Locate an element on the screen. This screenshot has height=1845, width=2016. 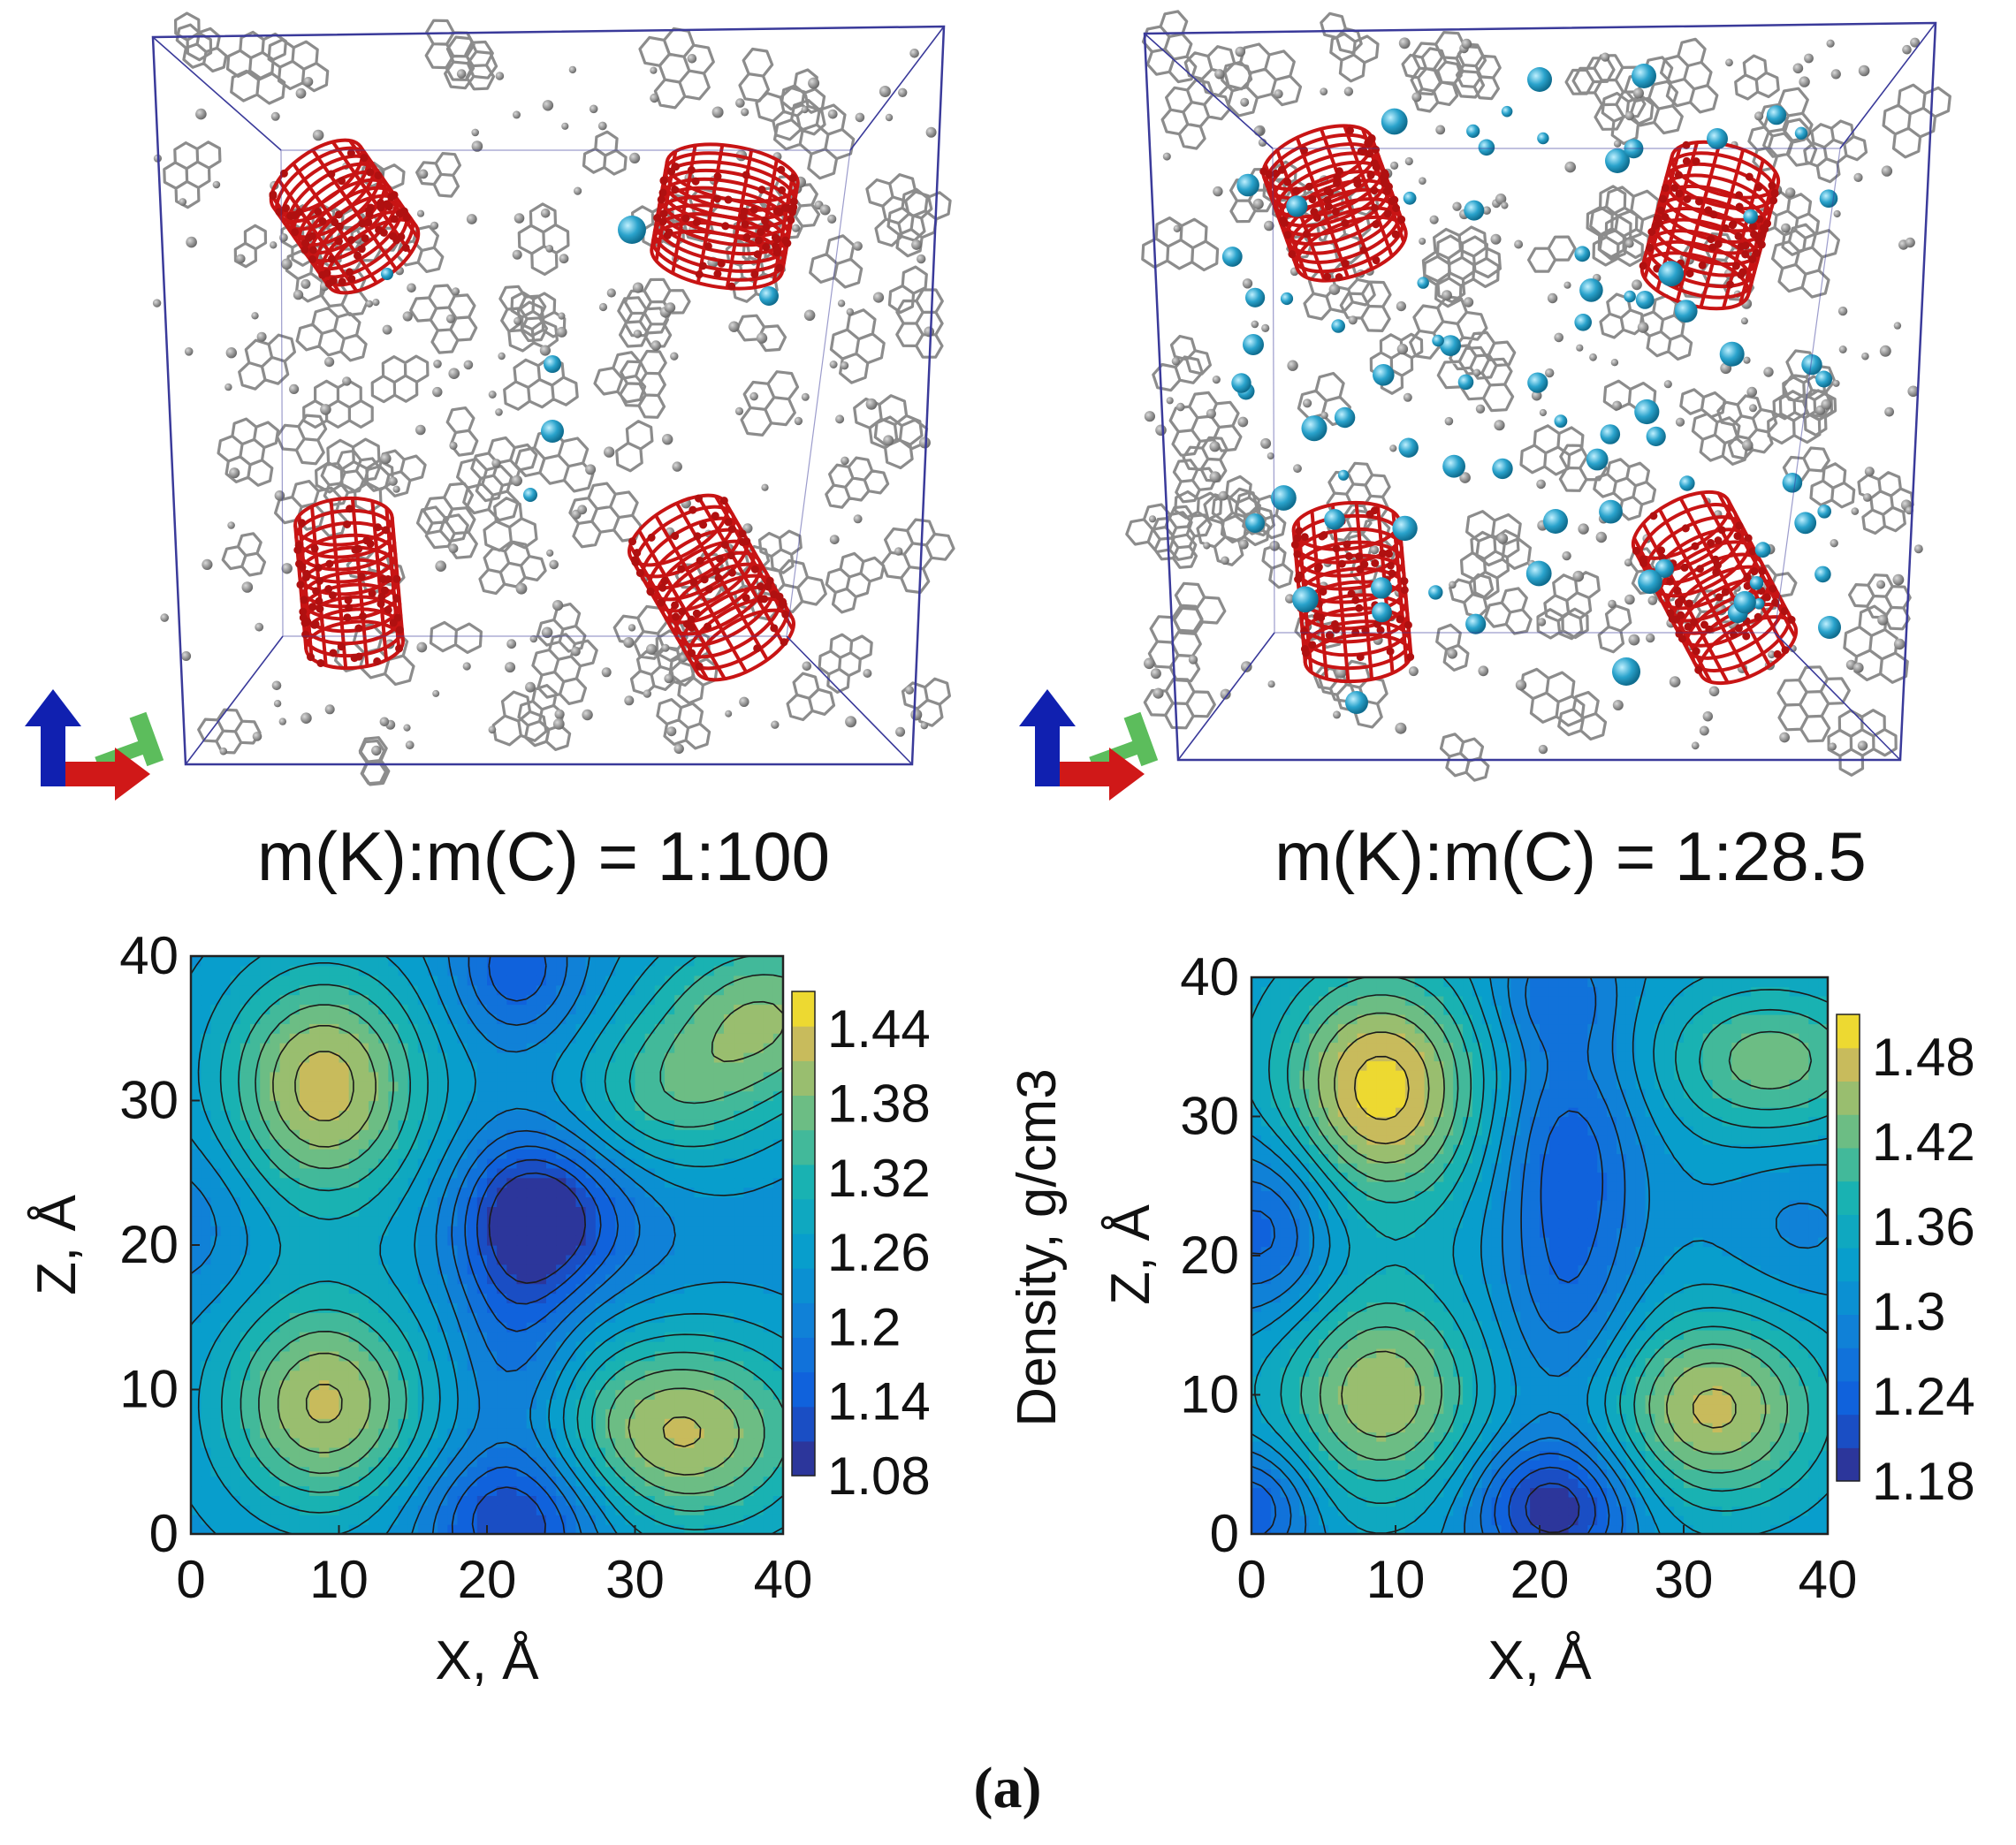
y-tick-label: 10 is located at coordinates (1210, 1394).